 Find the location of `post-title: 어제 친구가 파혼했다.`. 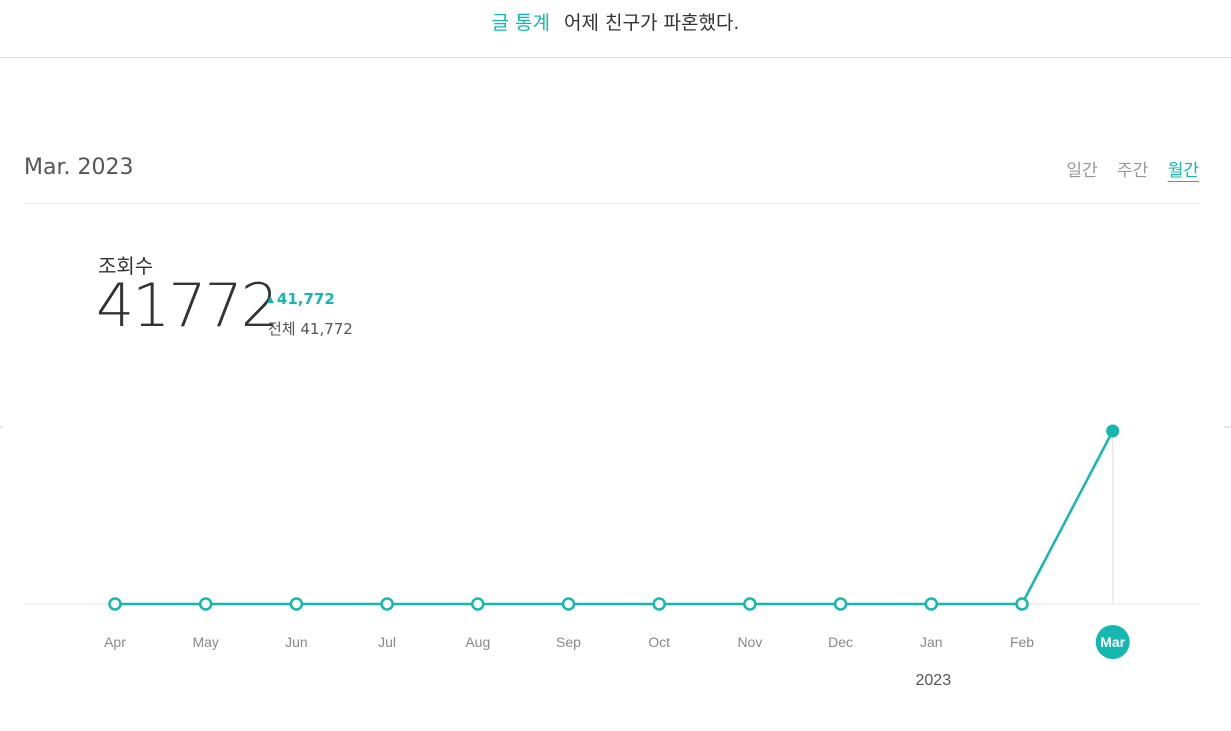

post-title: 어제 친구가 파혼했다. is located at coordinates (652, 23).